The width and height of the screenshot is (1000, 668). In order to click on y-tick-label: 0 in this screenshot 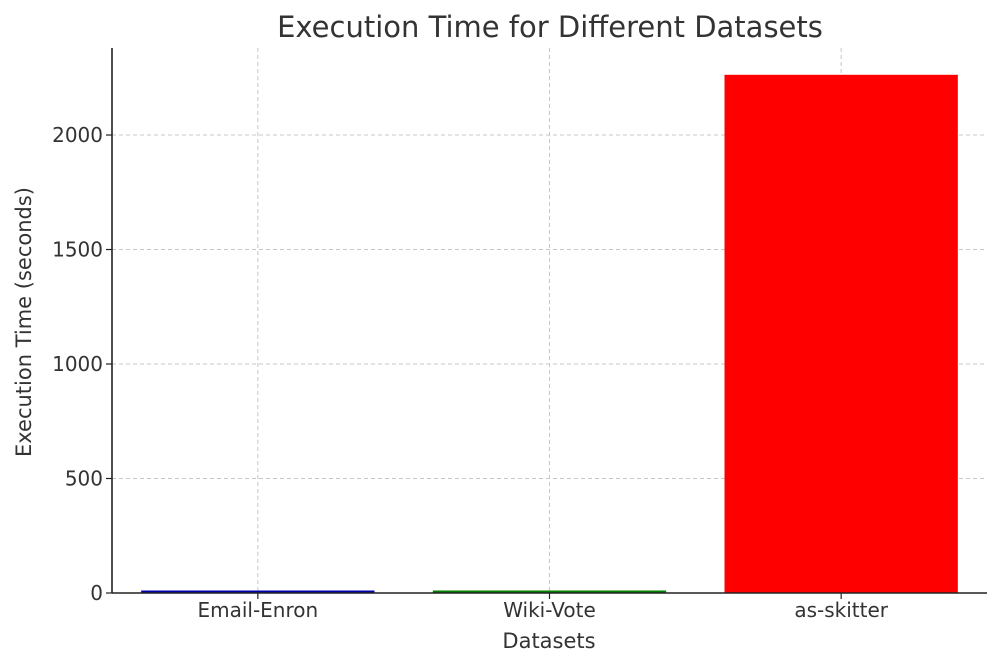, I will do `click(96, 593)`.